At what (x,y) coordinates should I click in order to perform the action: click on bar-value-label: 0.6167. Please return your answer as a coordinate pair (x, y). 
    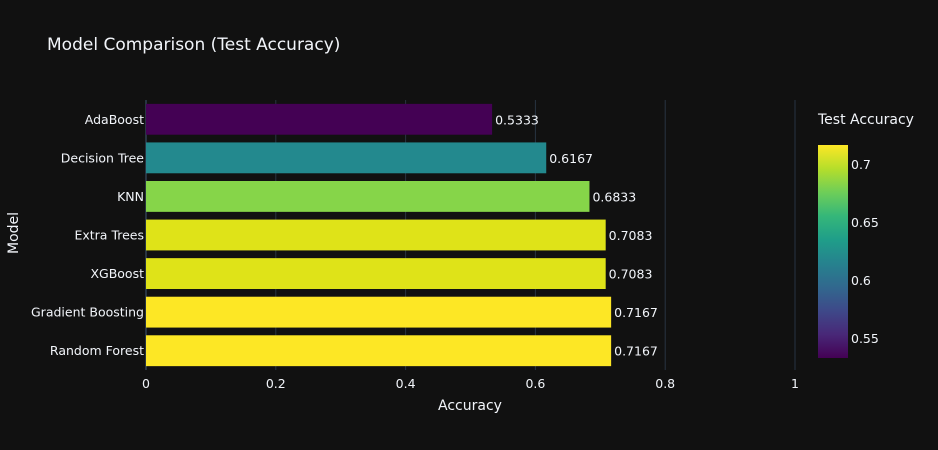
    Looking at the image, I should click on (571, 158).